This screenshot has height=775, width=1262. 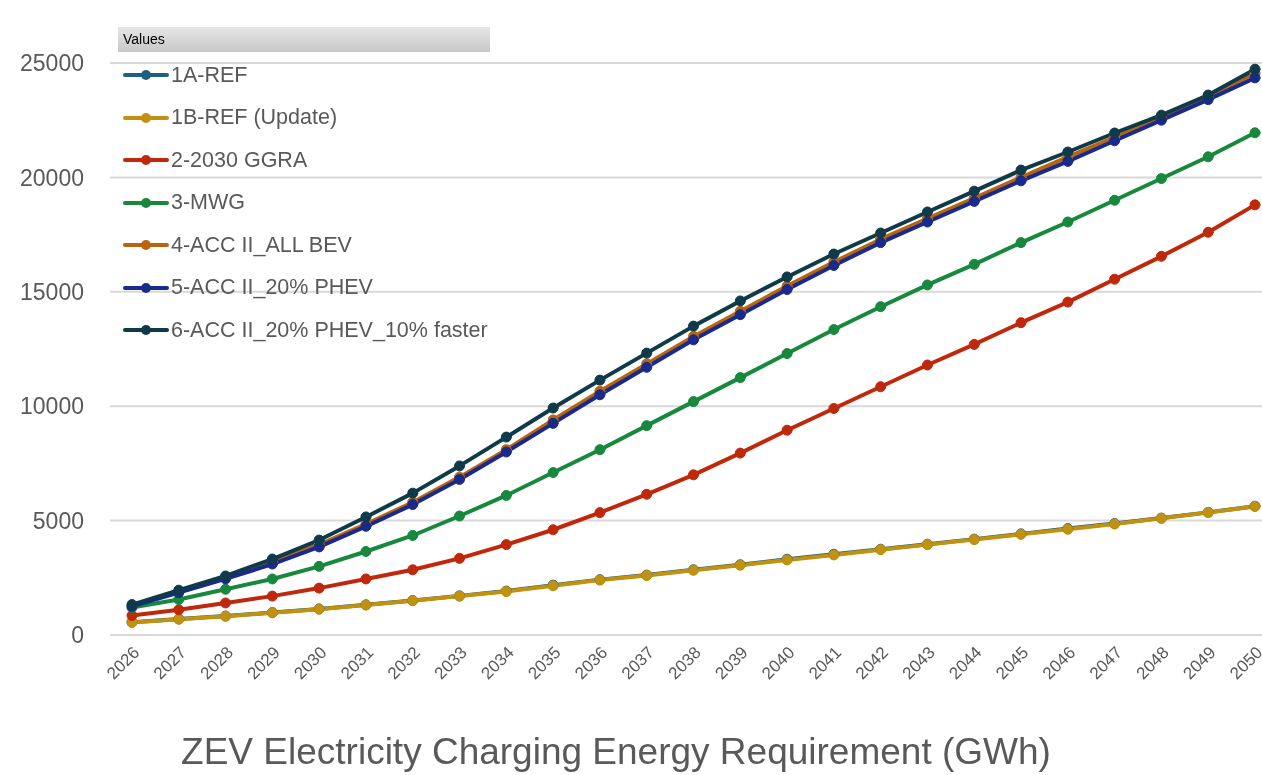 What do you see at coordinates (58, 520) in the screenshot?
I see `y-tick-label: 5000` at bounding box center [58, 520].